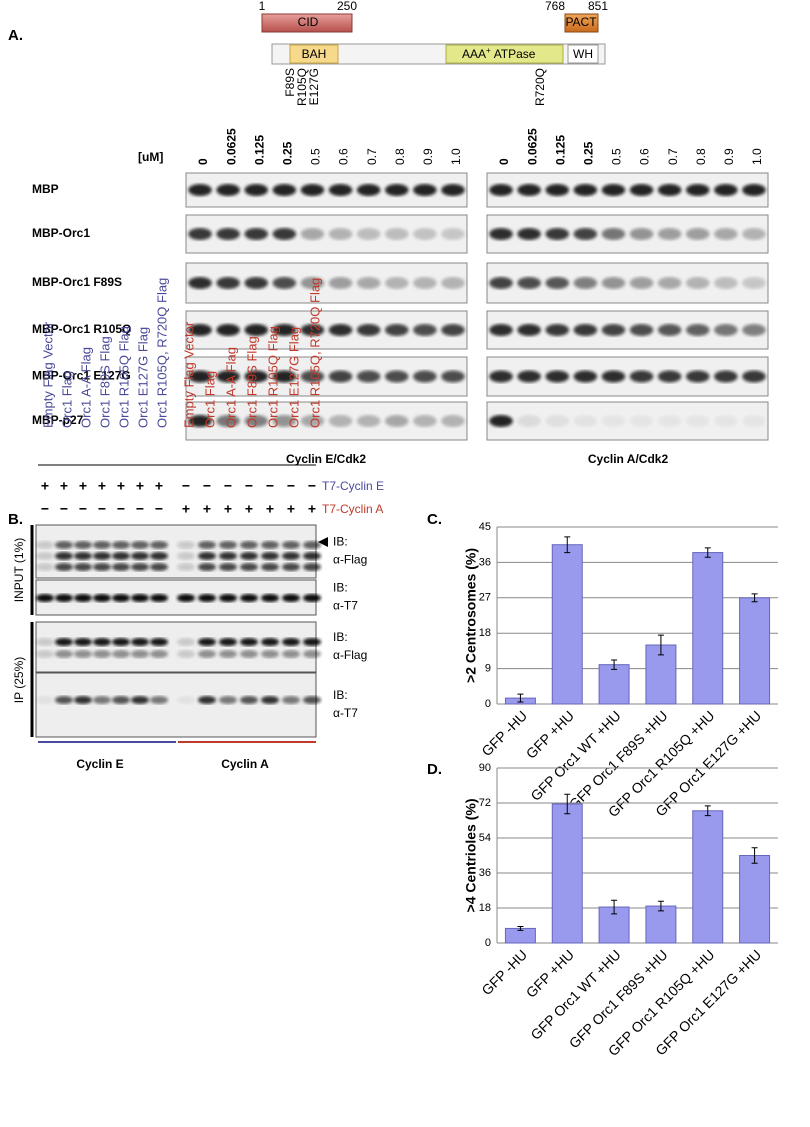 This screenshot has width=810, height=1127. What do you see at coordinates (488, 50) in the screenshot?
I see `domain-label: +` at bounding box center [488, 50].